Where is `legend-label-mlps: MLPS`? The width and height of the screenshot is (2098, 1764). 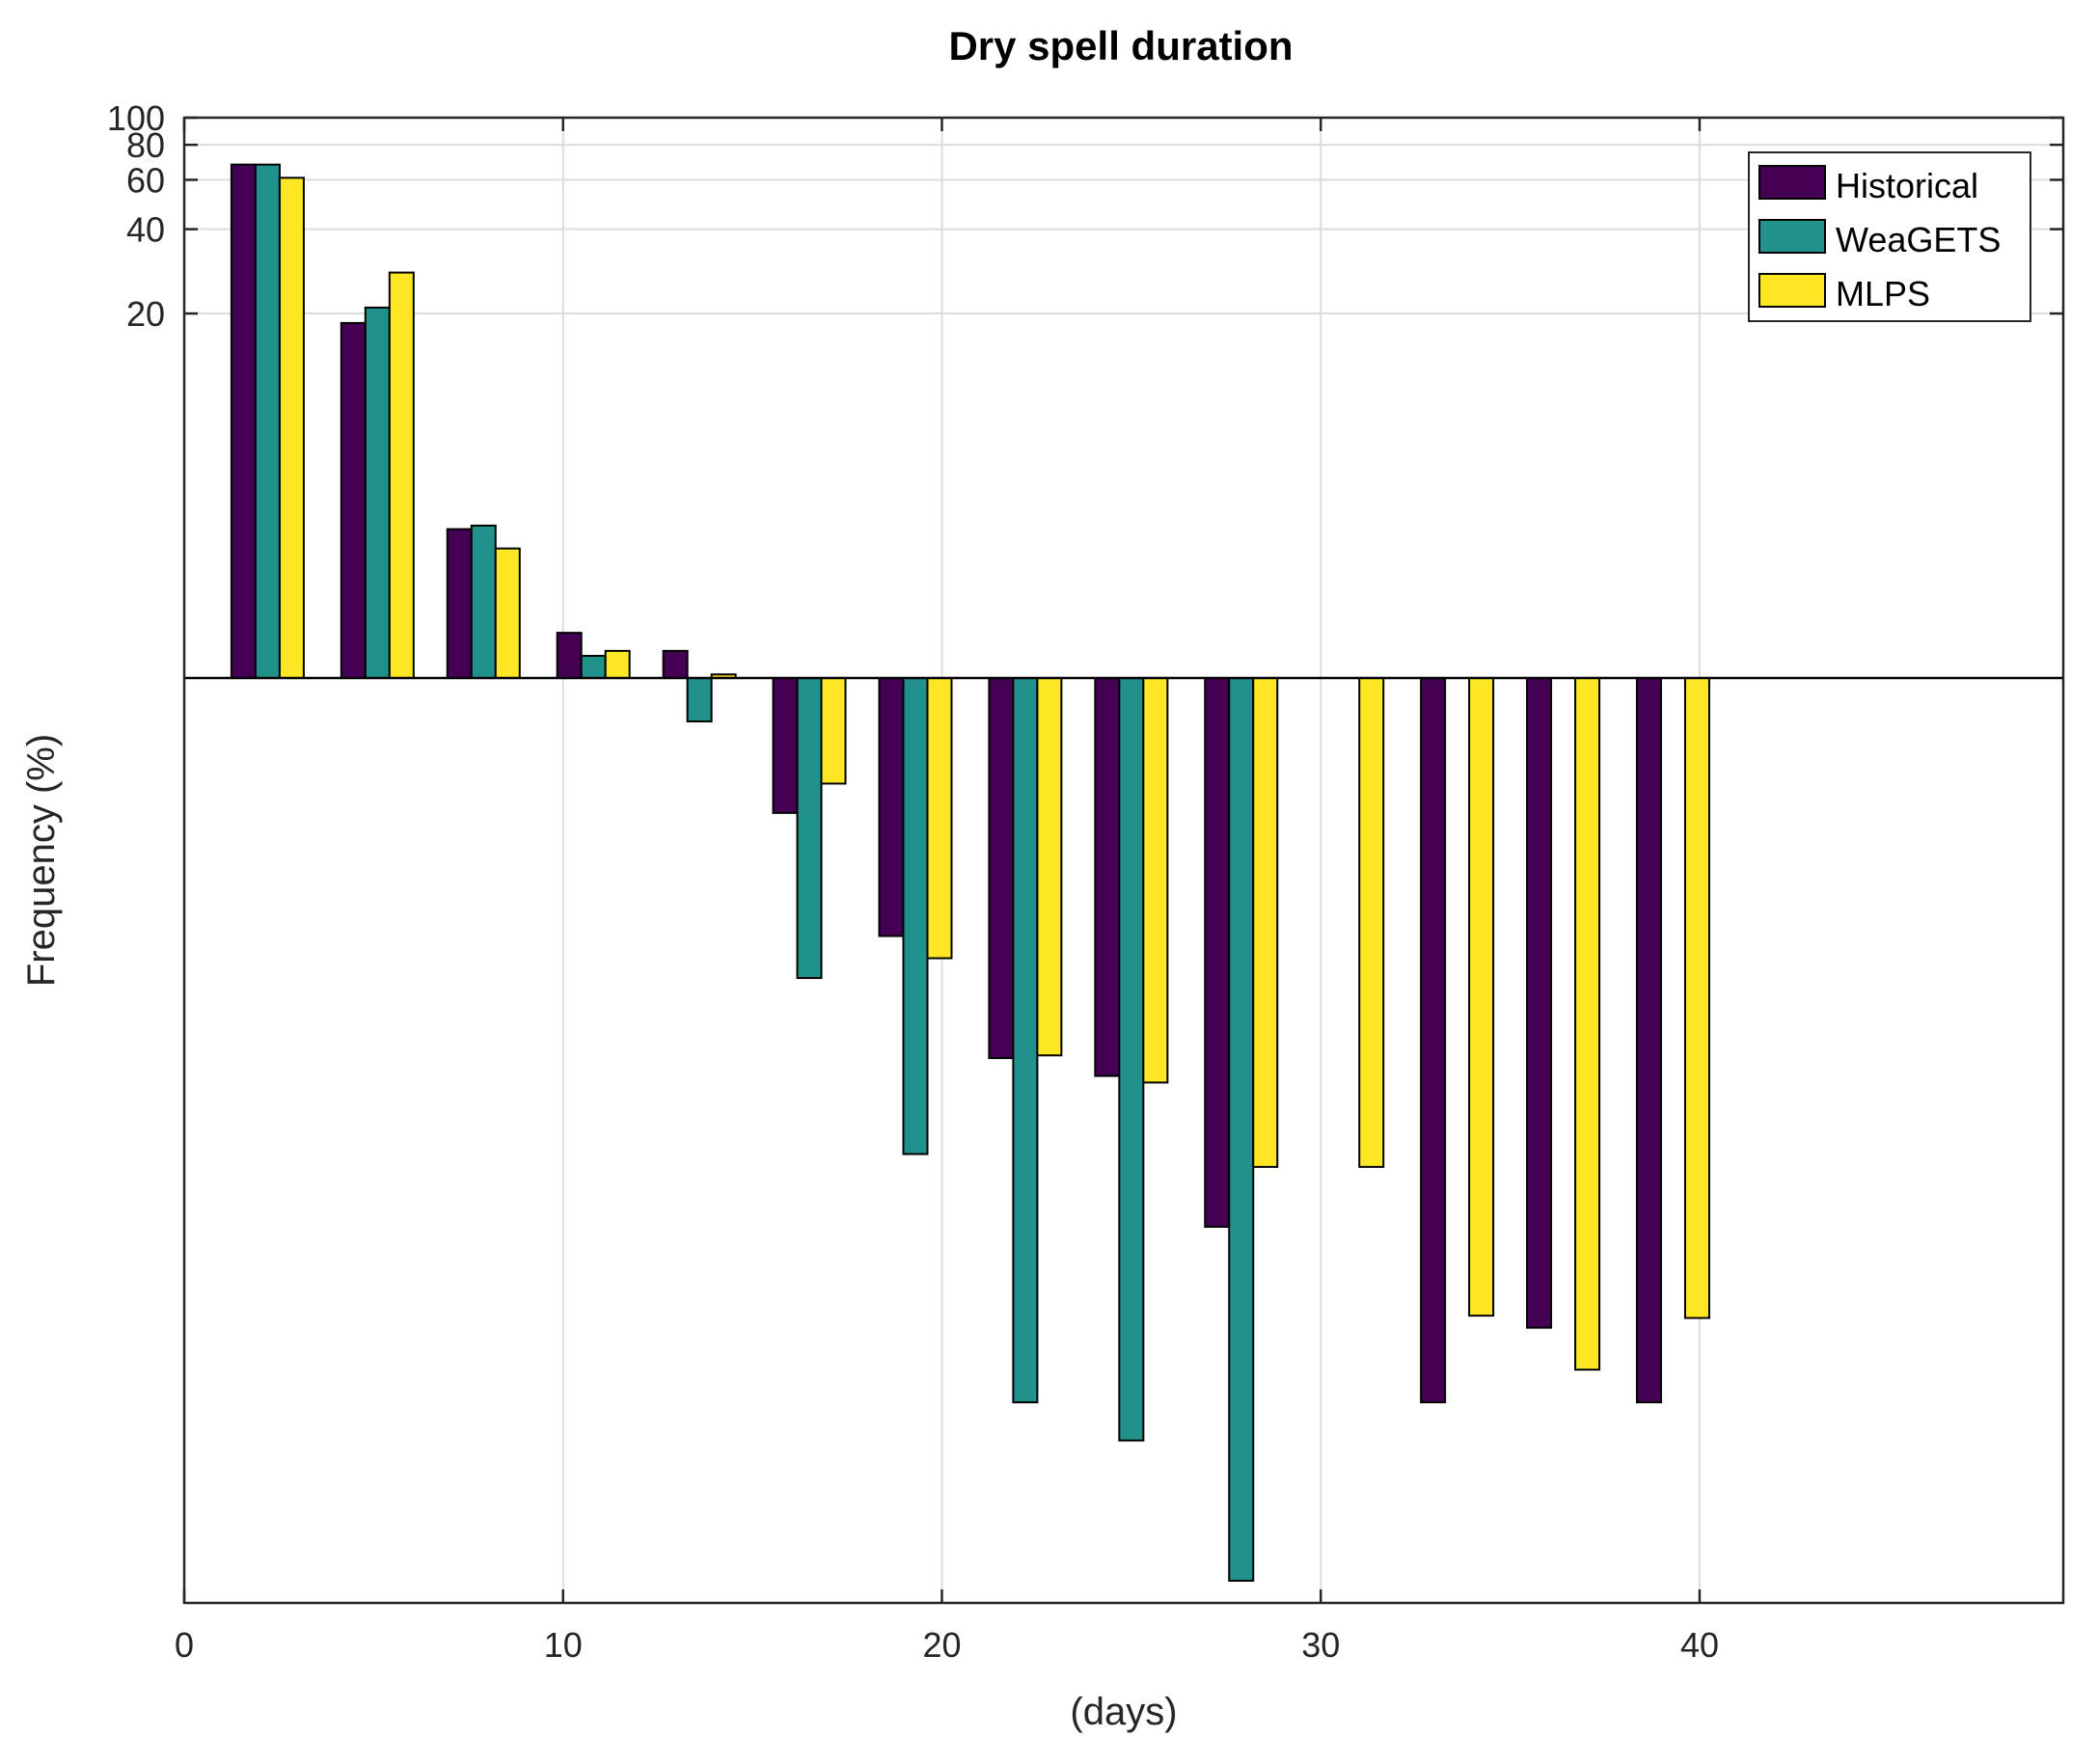 legend-label-mlps: MLPS is located at coordinates (1883, 293).